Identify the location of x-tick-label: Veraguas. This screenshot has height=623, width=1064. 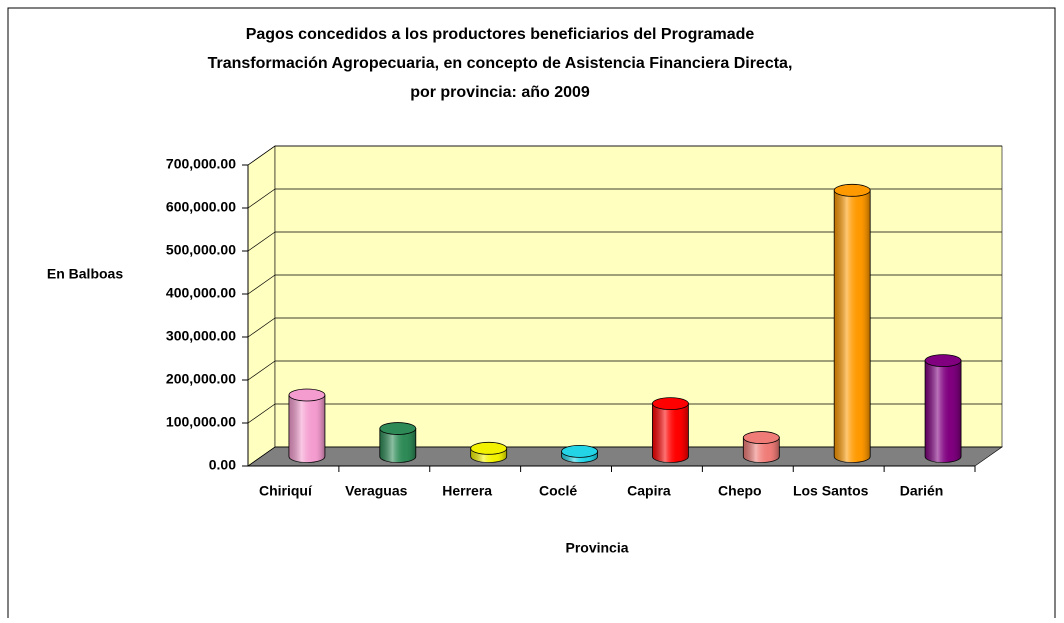
(376, 491).